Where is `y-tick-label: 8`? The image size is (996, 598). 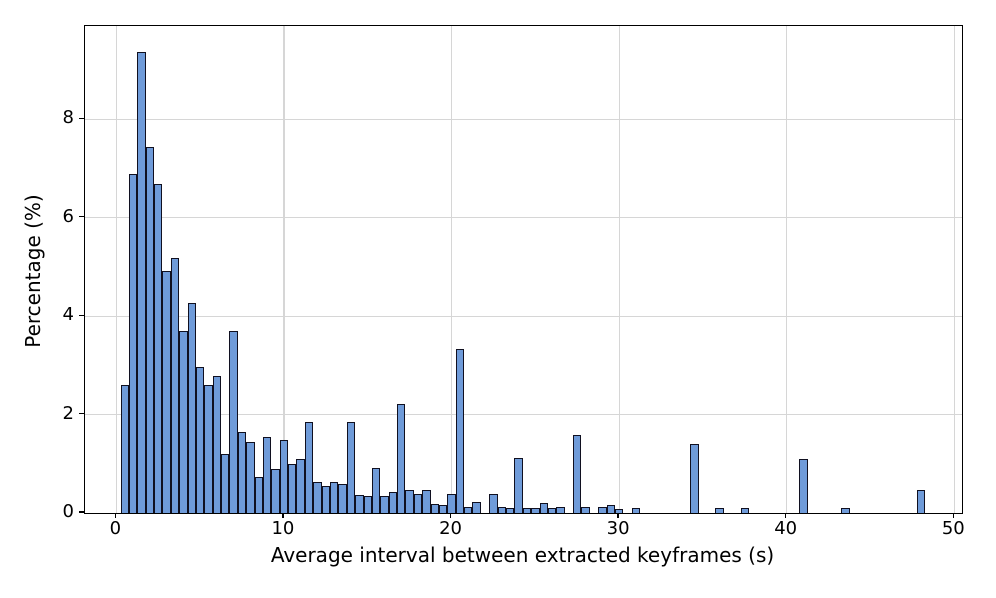 y-tick-label: 8 is located at coordinates (68, 118).